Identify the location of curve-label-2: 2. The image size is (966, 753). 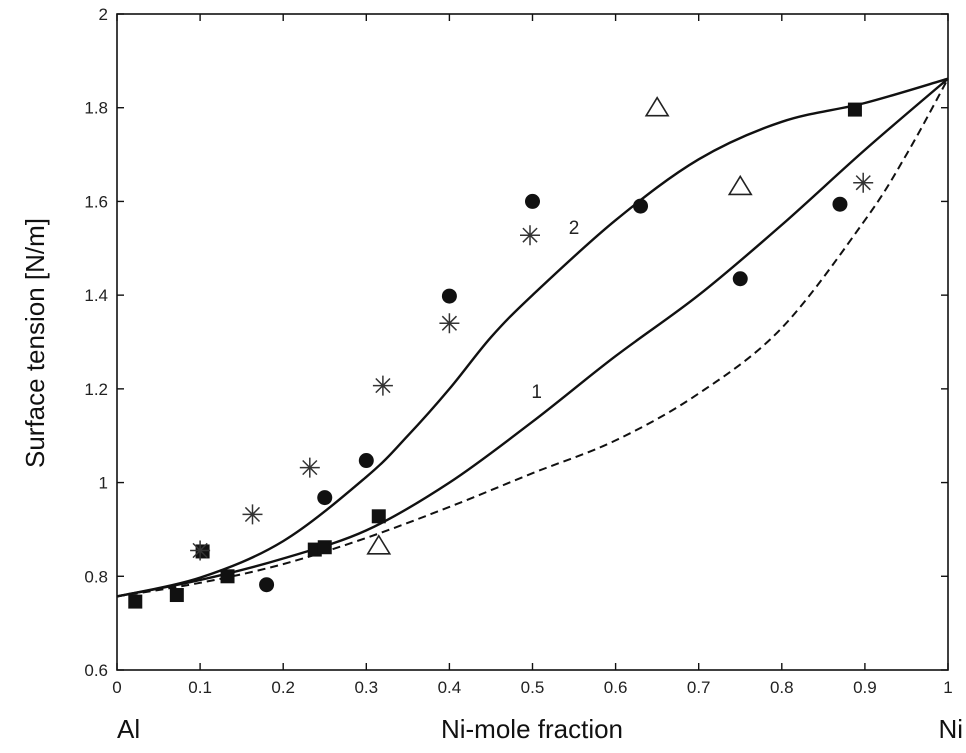
(574, 228).